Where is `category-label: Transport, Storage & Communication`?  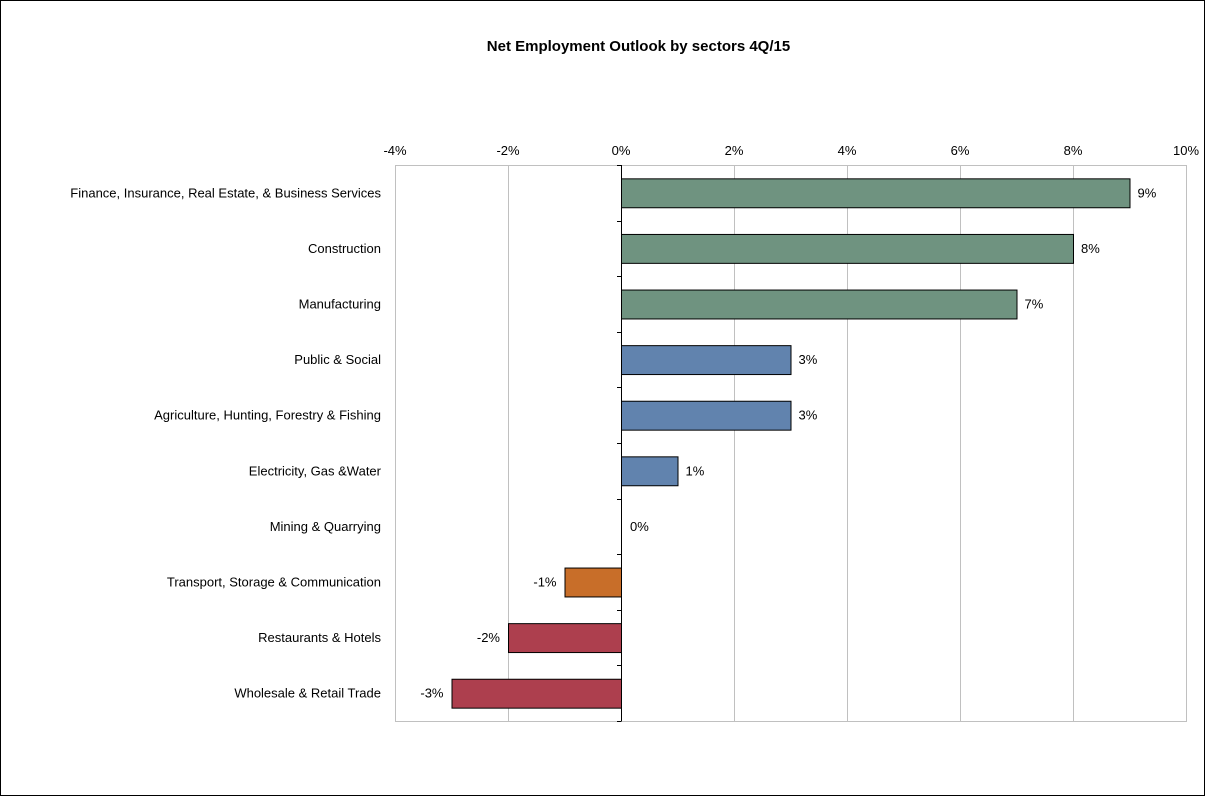
category-label: Transport, Storage & Communication is located at coordinates (274, 582).